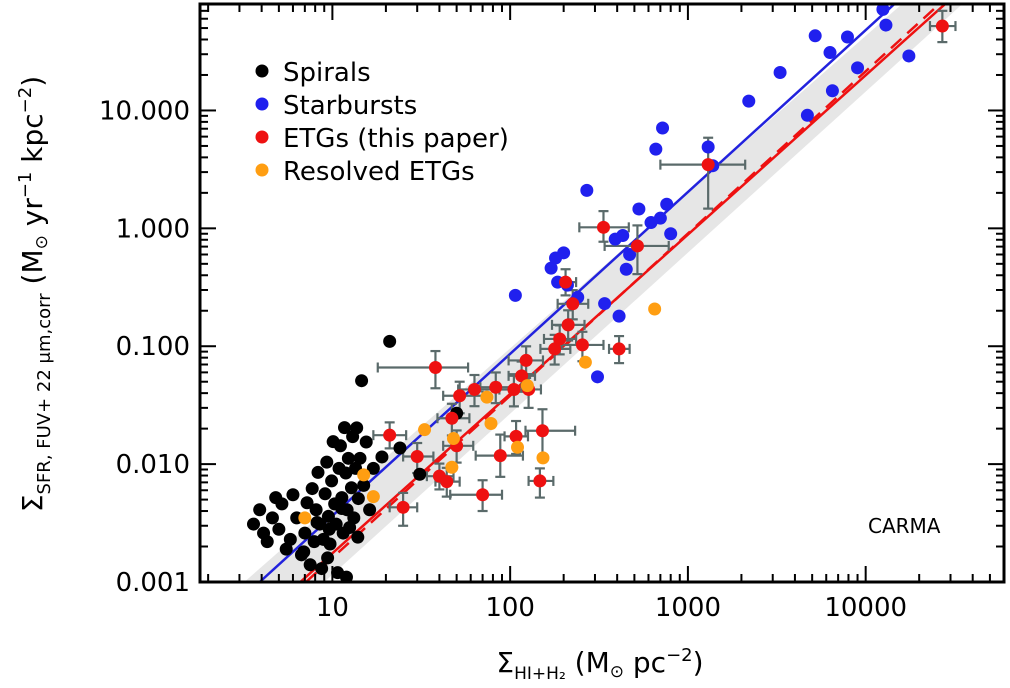 This screenshot has height=688, width=1010. Describe the element at coordinates (153, 347) in the screenshot. I see `y-tick-label: 0.100` at that location.